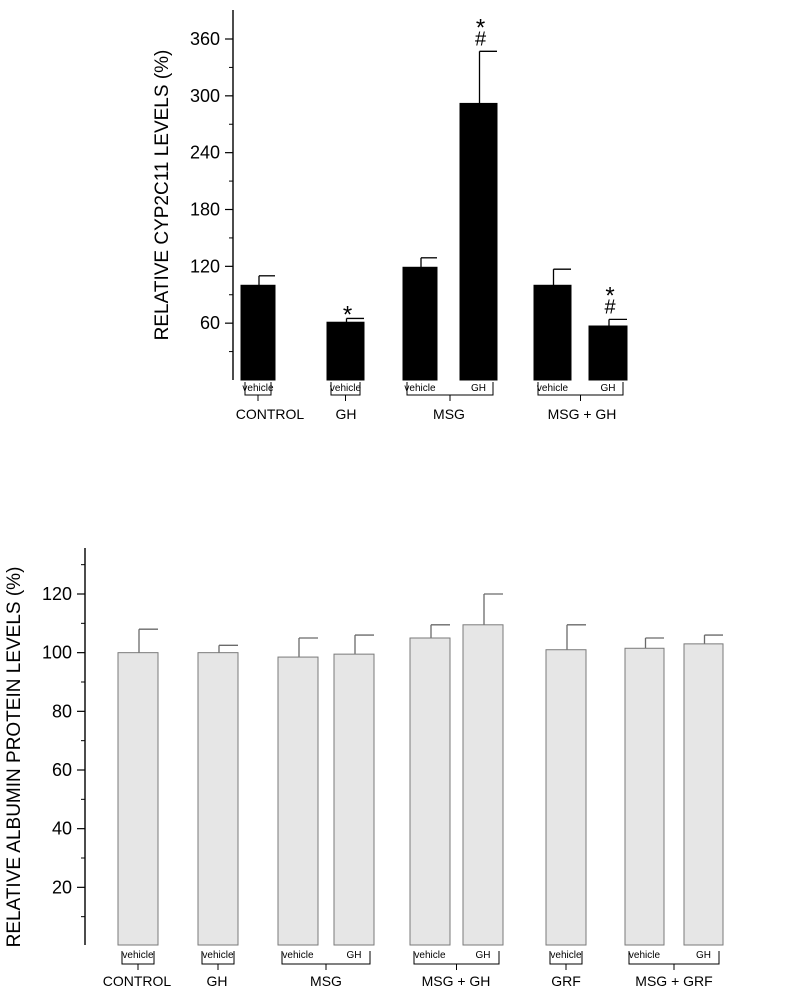 Image resolution: width=800 pixels, height=997 pixels. What do you see at coordinates (62, 887) in the screenshot?
I see `y-tick-label: 20` at bounding box center [62, 887].